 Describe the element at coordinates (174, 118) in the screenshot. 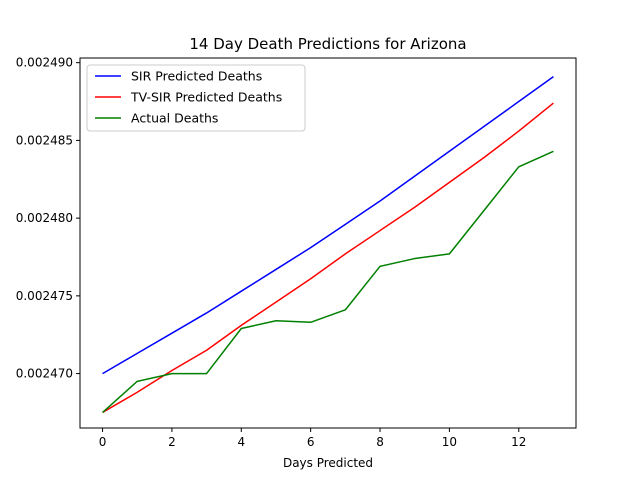

I see `legend-label-2: Actual Deaths` at that location.